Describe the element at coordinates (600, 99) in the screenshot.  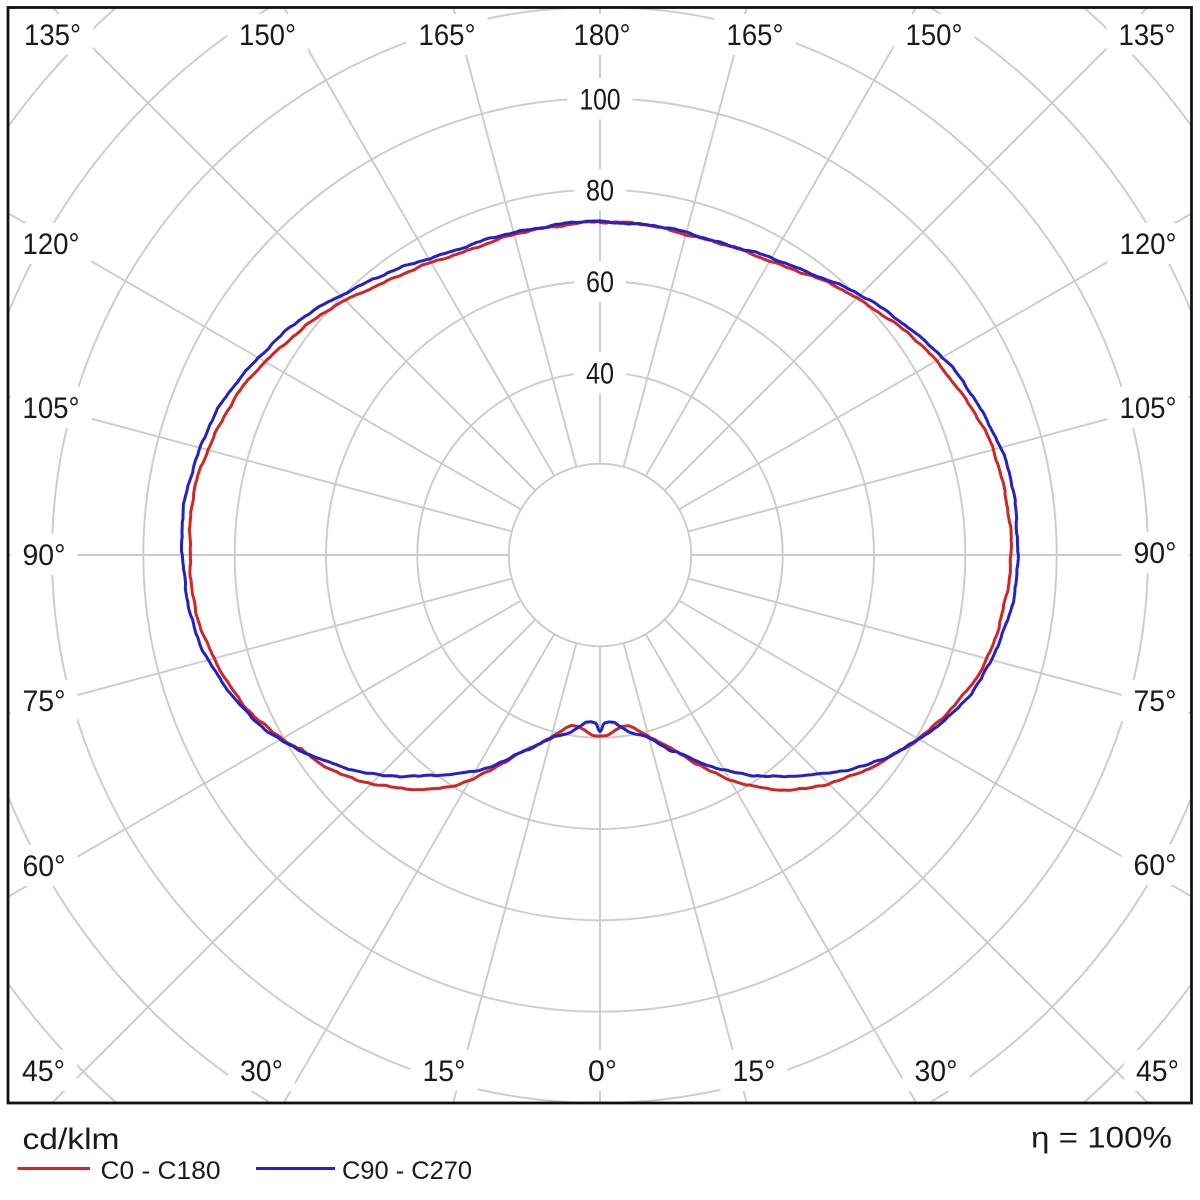
I see `svg-text: 100` at that location.